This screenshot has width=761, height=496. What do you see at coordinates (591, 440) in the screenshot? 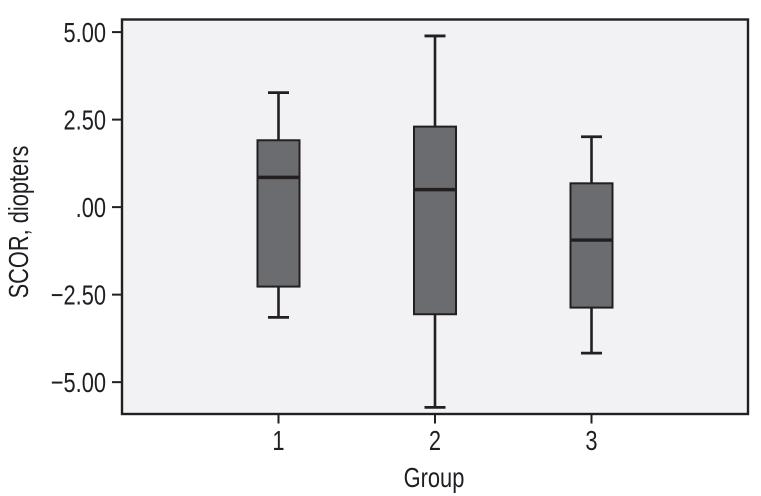
I see `x-tick-label: 3` at bounding box center [591, 440].